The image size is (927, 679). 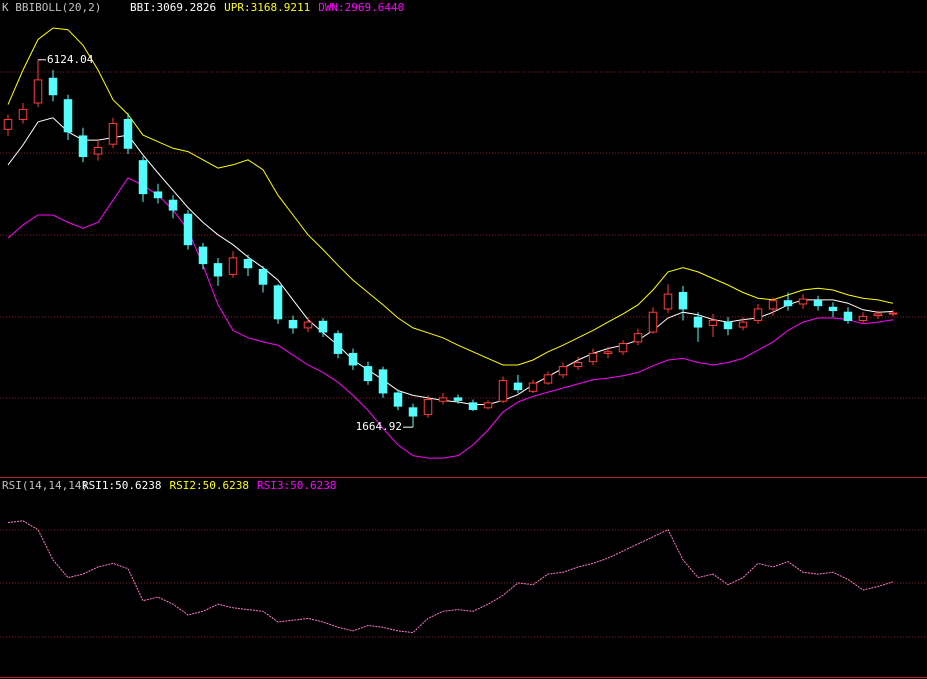 What do you see at coordinates (208, 485) in the screenshot?
I see `header-label: RSI2:50.6238` at bounding box center [208, 485].